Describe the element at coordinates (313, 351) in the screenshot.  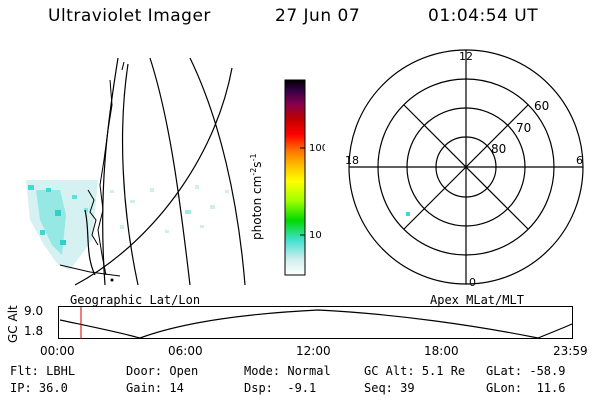
I see `time-tick-1200: 12:00` at that location.